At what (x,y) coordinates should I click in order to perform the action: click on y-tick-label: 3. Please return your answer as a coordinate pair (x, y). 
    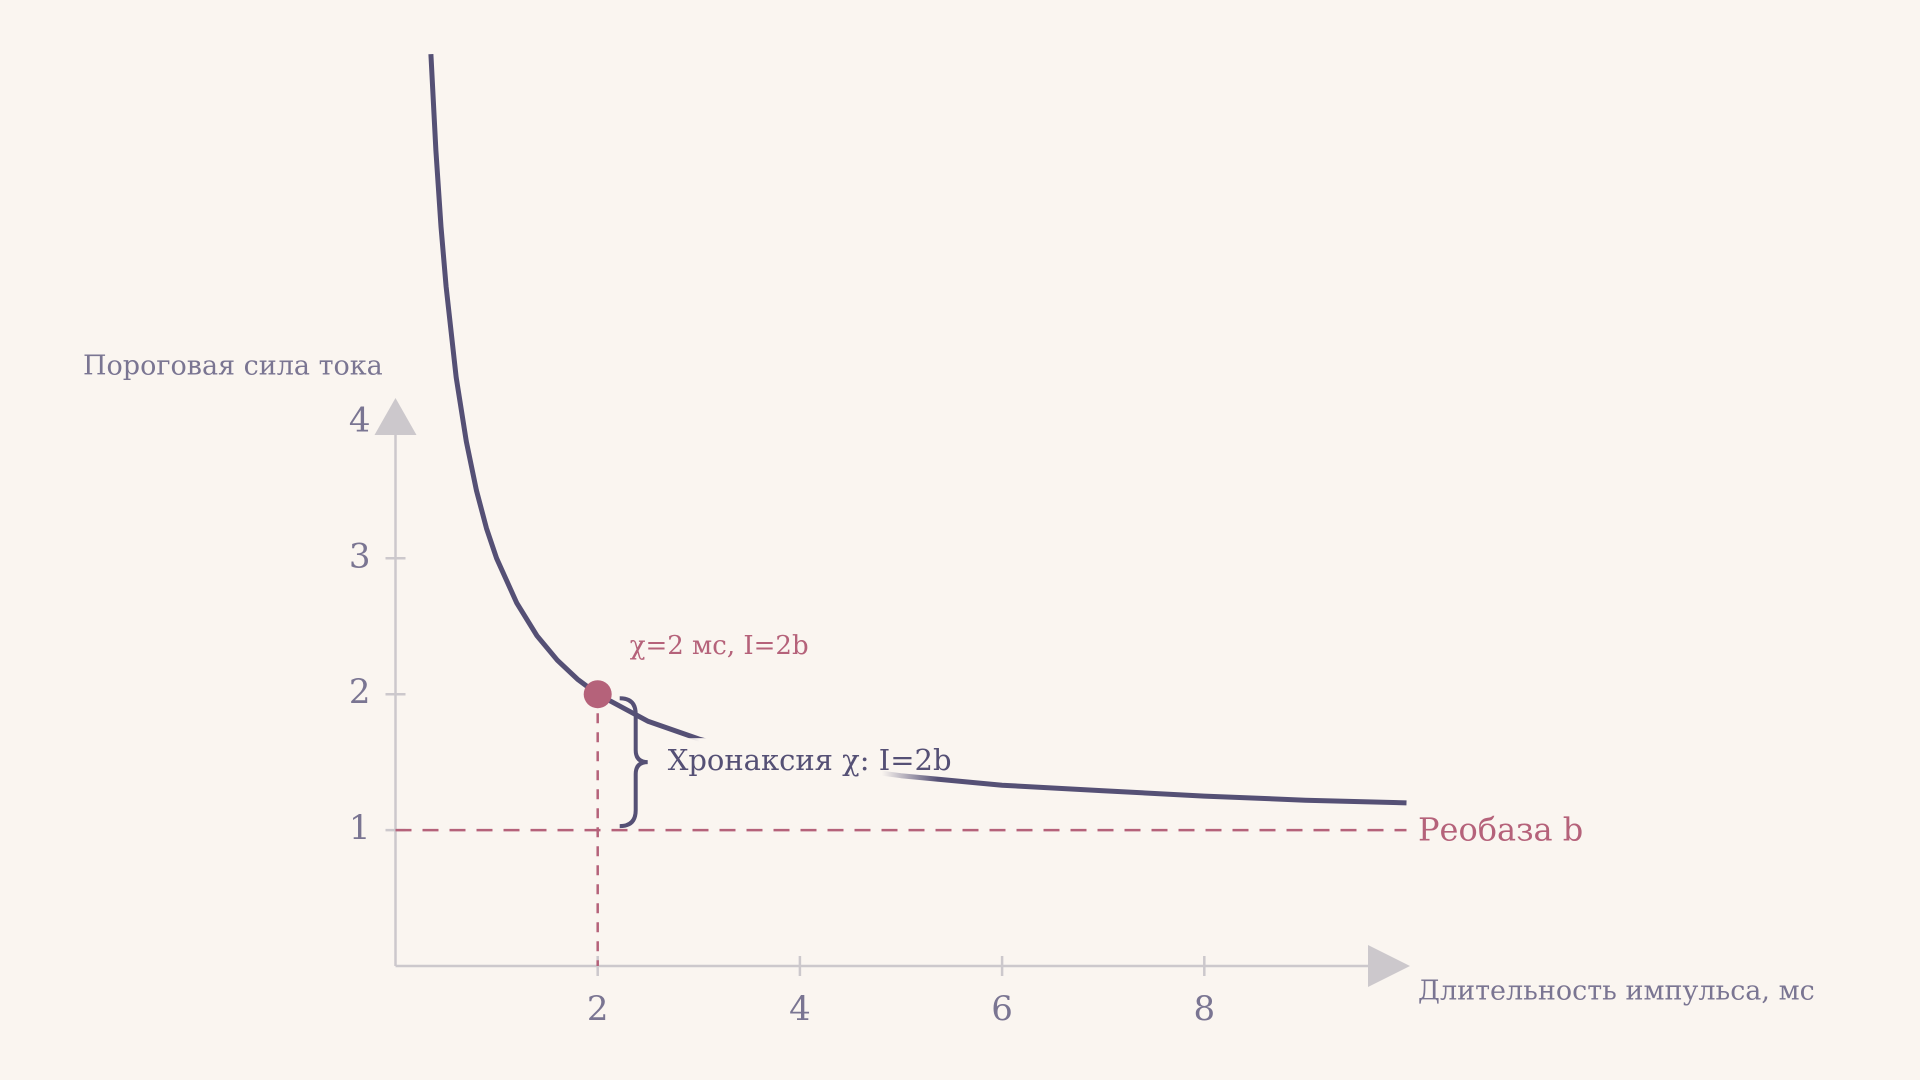
    Looking at the image, I should click on (360, 556).